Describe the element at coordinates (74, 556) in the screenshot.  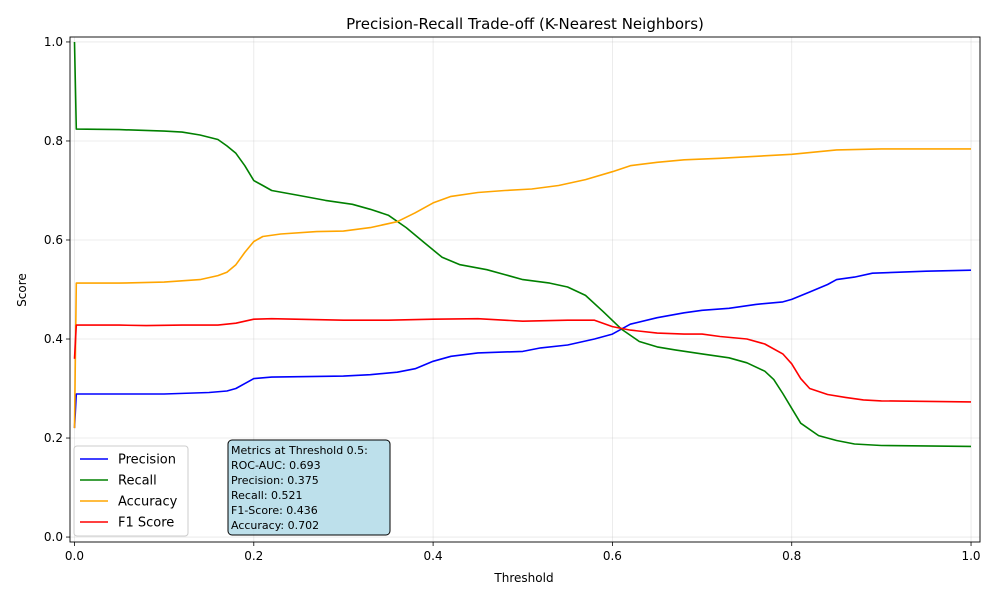
I see `x-tick-label: 0.0` at that location.